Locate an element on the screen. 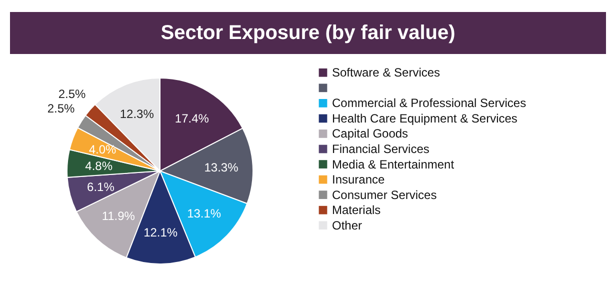 Image resolution: width=614 pixels, height=286 pixels. legend-label: Health Care Equipment & Services is located at coordinates (425, 118).